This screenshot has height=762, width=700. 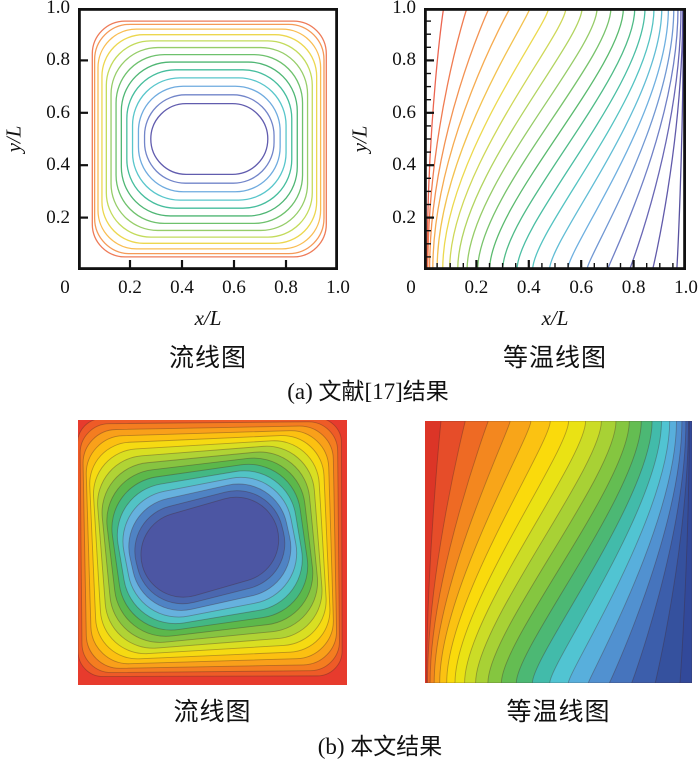 I want to click on subplot-title-streamline-b: 流线图, so click(x=212, y=712).